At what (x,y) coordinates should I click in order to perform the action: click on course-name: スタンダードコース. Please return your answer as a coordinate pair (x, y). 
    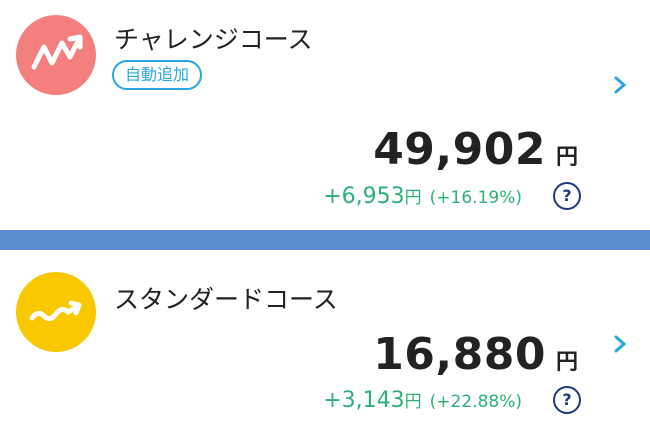
    Looking at the image, I should click on (226, 299).